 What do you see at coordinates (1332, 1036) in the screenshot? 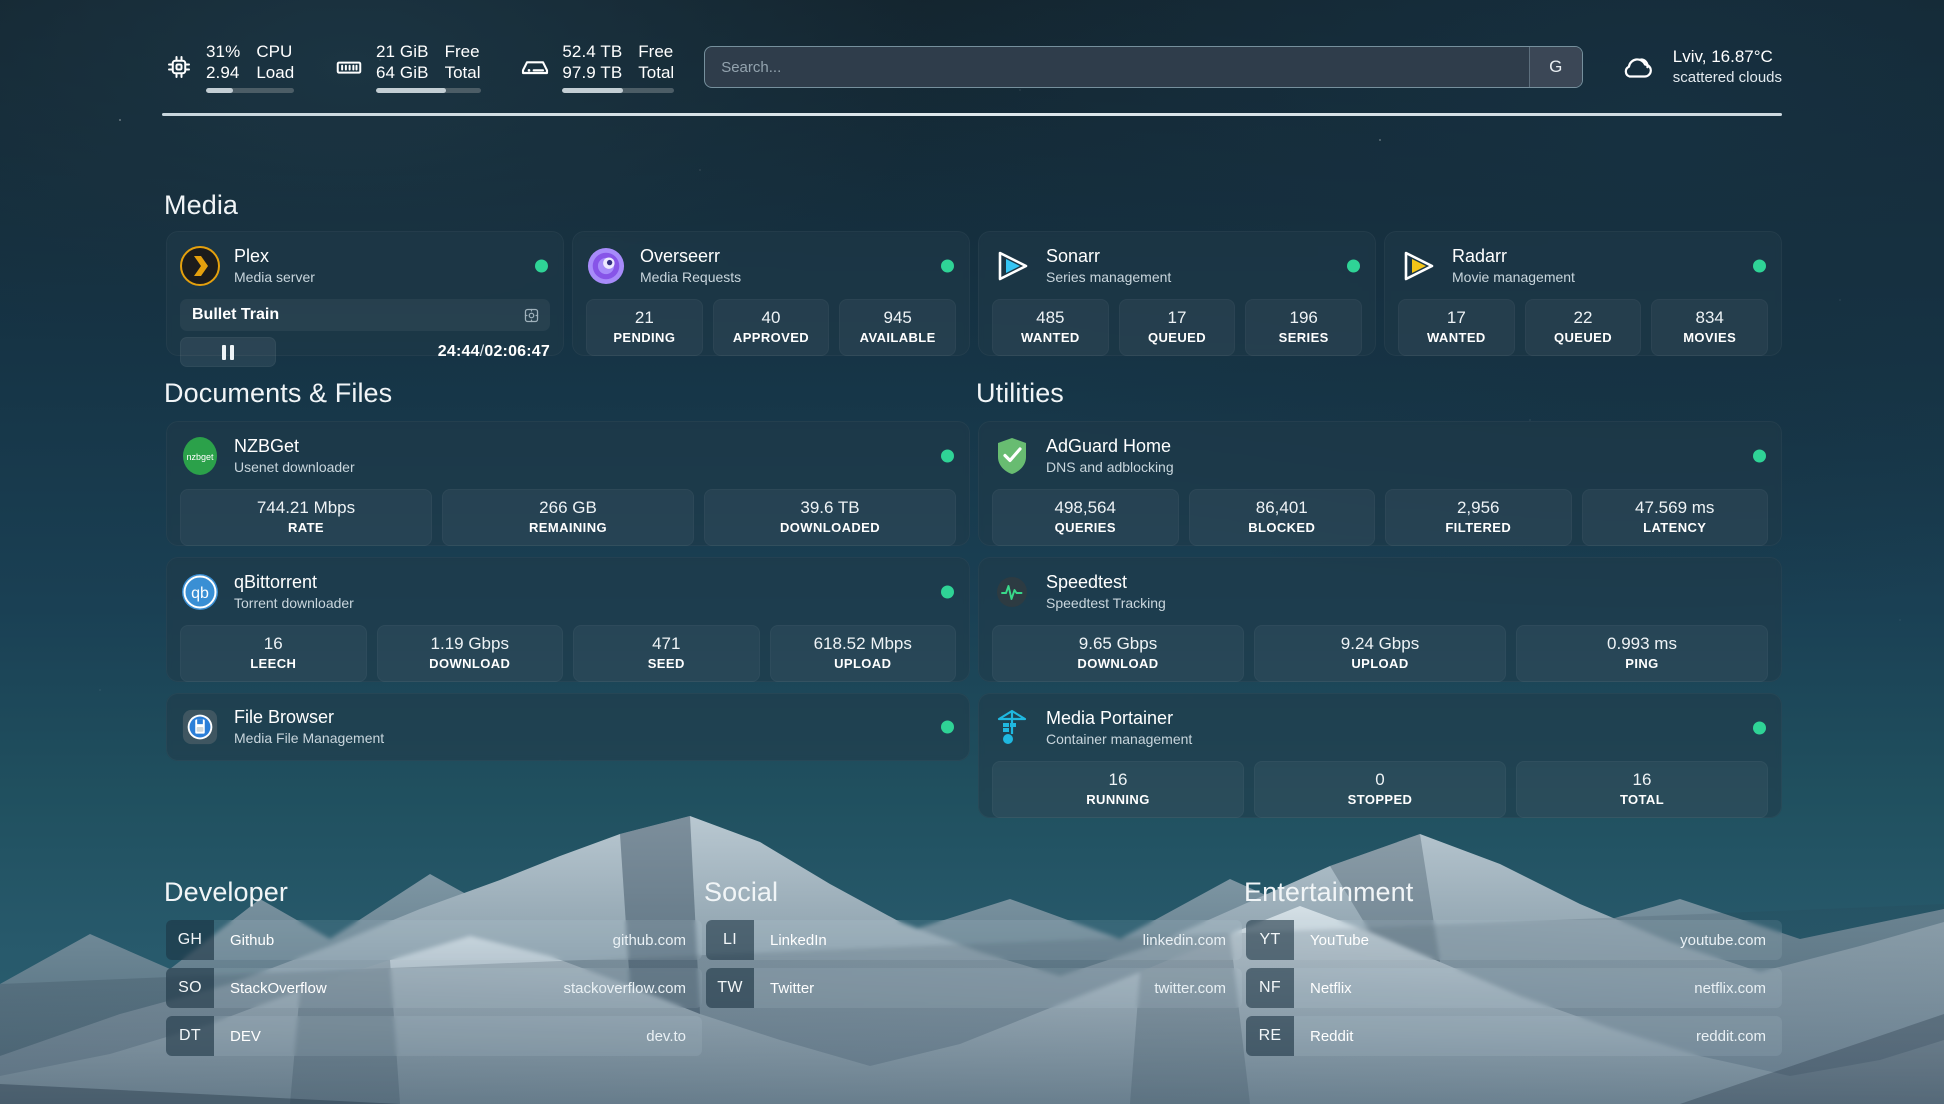
I see `bookmark-name: Reddit` at bounding box center [1332, 1036].